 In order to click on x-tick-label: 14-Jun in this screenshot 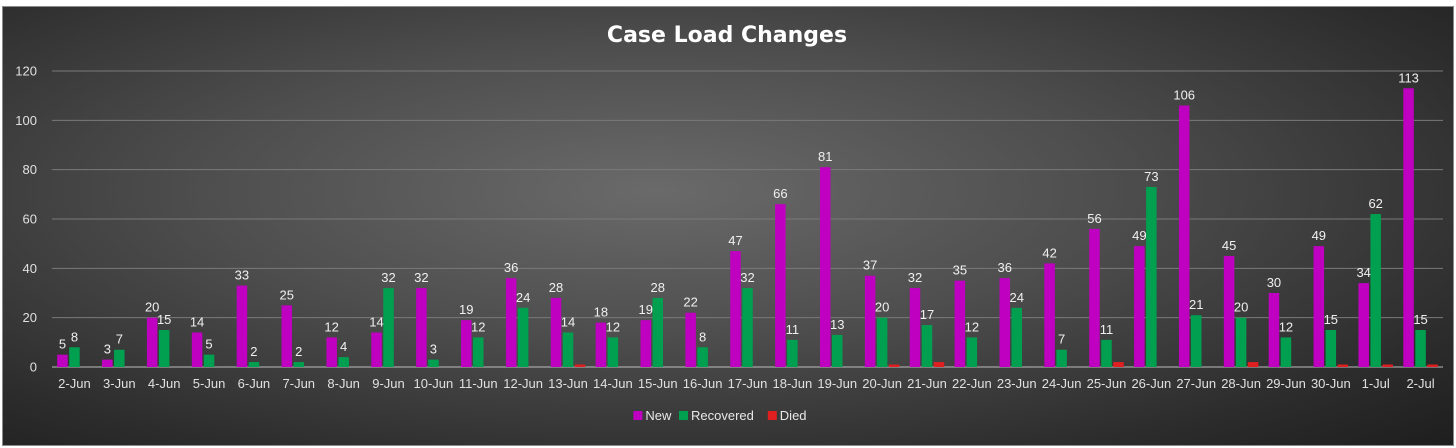, I will do `click(613, 383)`.